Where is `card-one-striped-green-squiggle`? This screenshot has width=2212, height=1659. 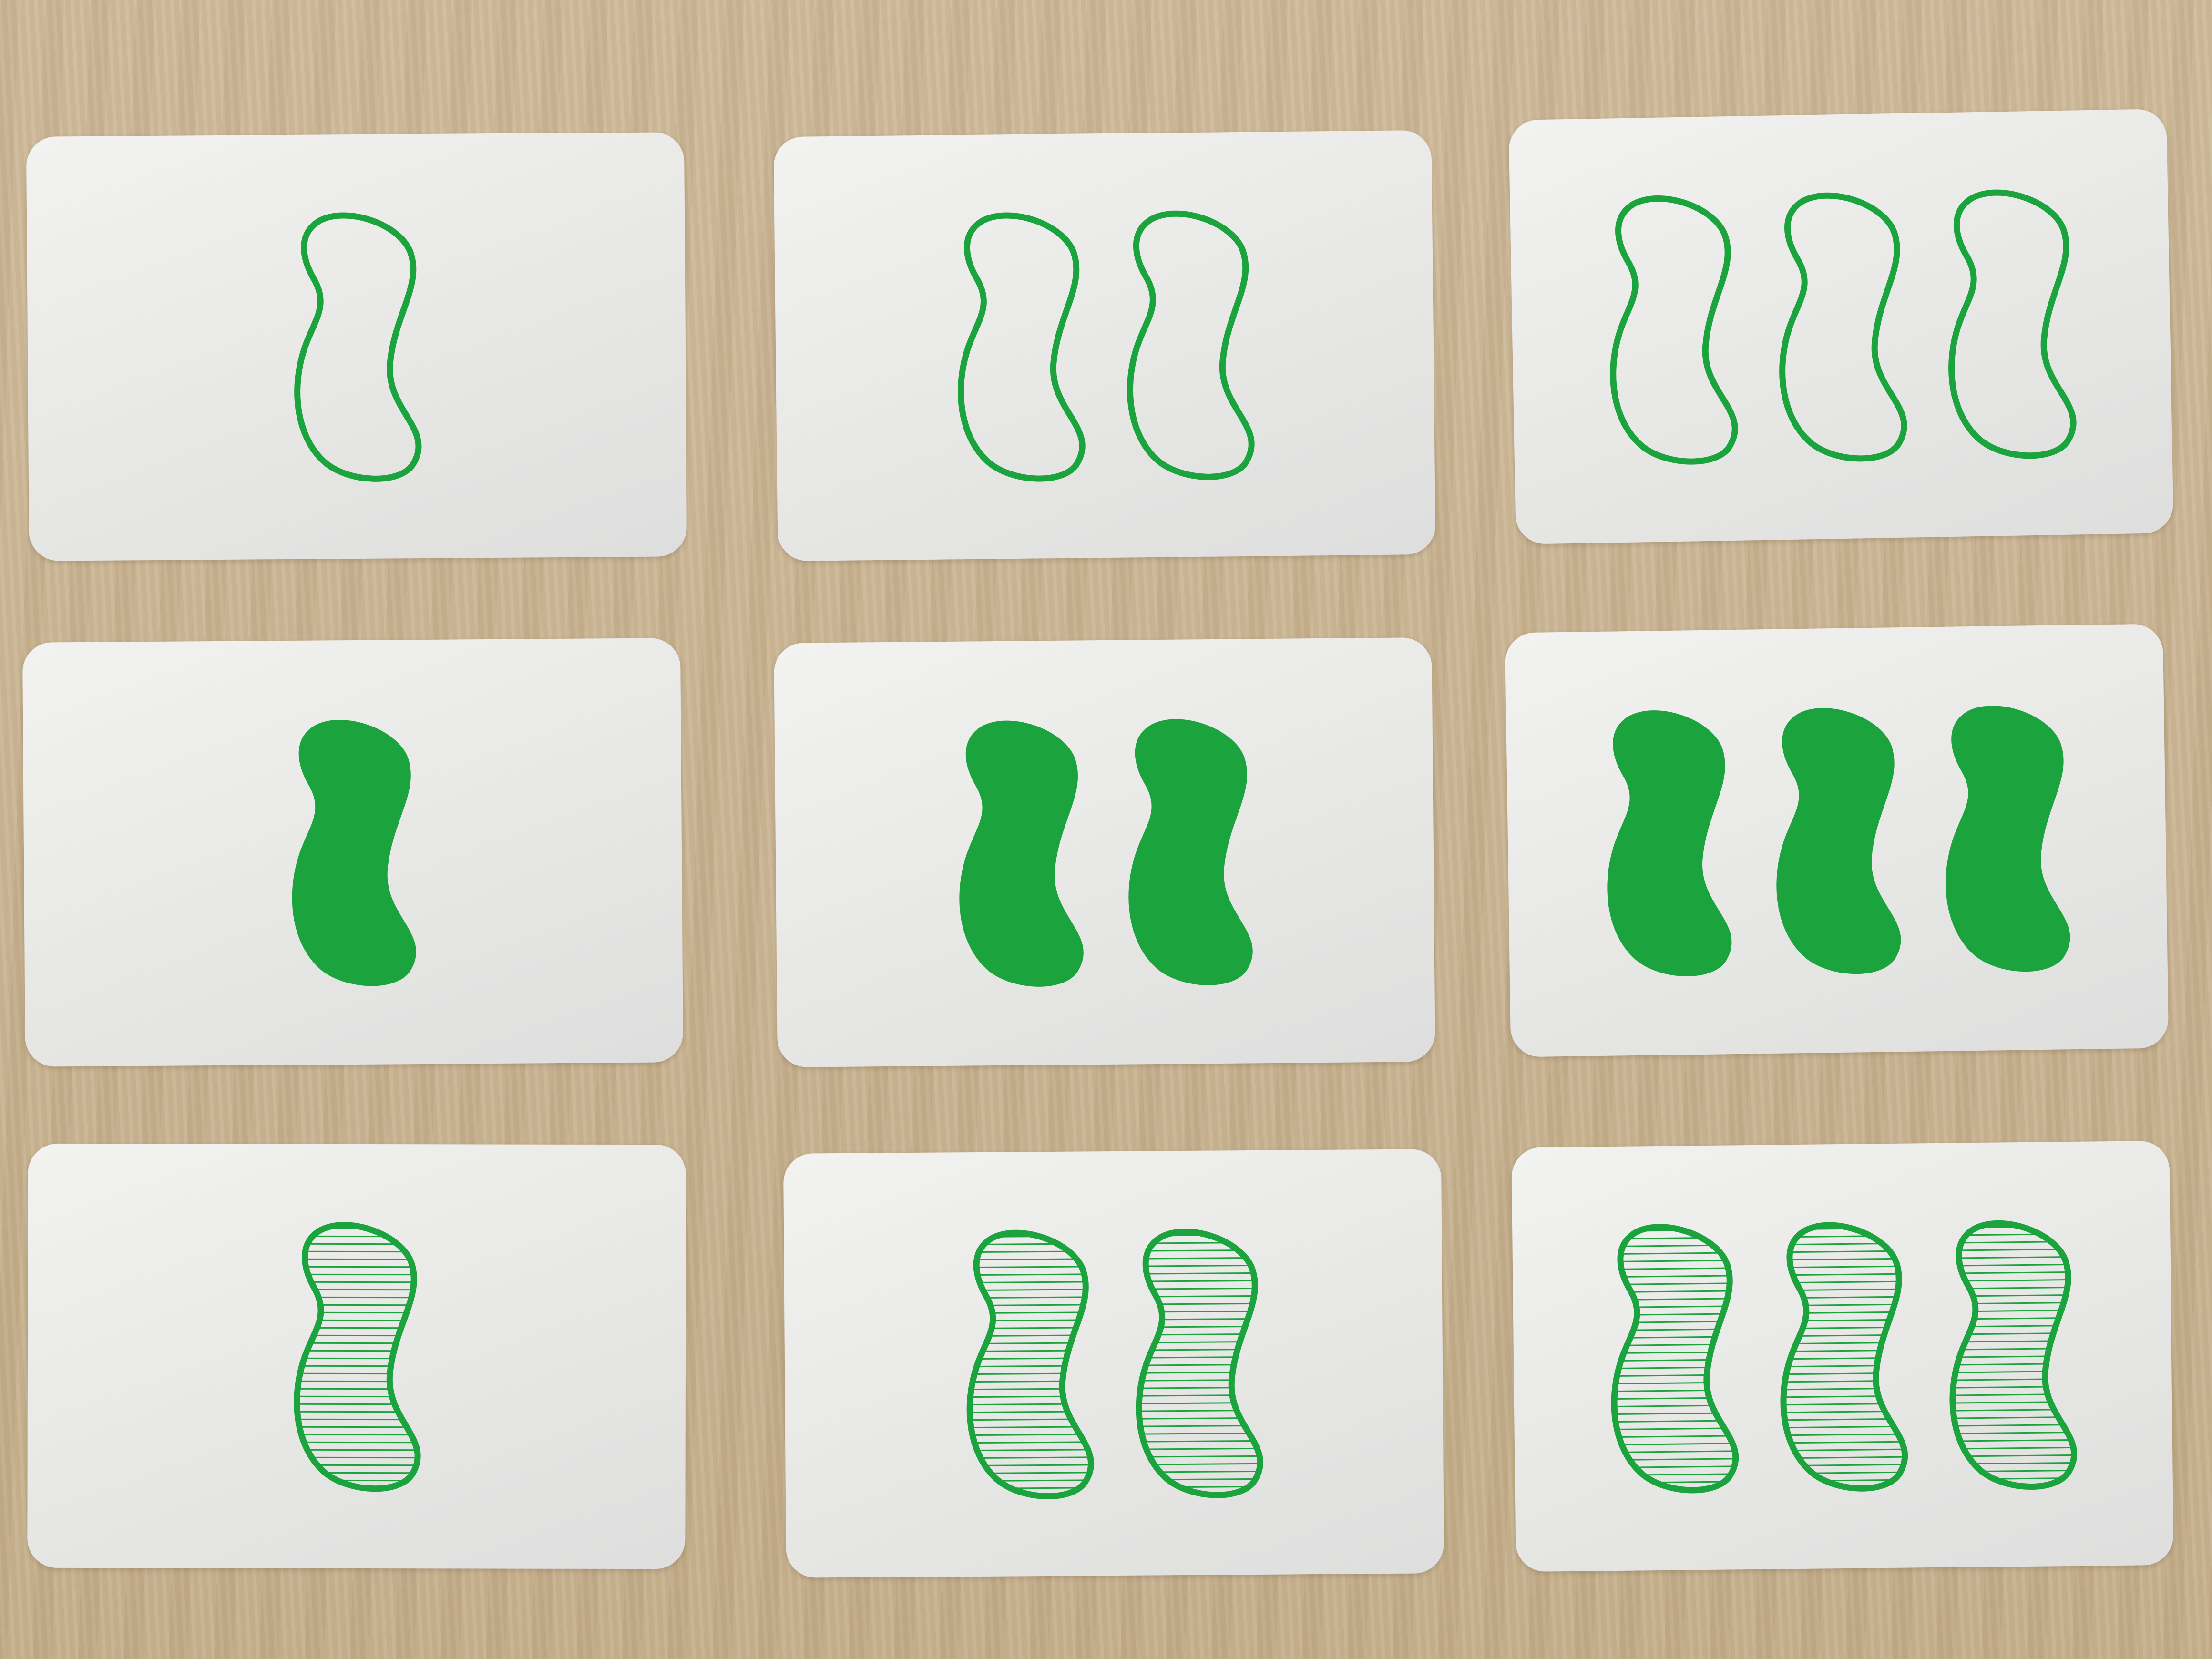 card-one-striped-green-squiggle is located at coordinates (356, 1356).